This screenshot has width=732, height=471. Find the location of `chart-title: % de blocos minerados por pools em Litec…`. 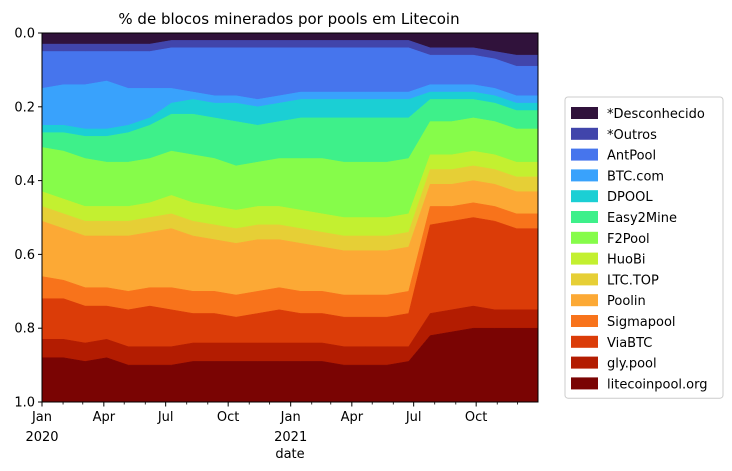

chart-title: % de blocos minerados por pools em Litec… is located at coordinates (288, 19).